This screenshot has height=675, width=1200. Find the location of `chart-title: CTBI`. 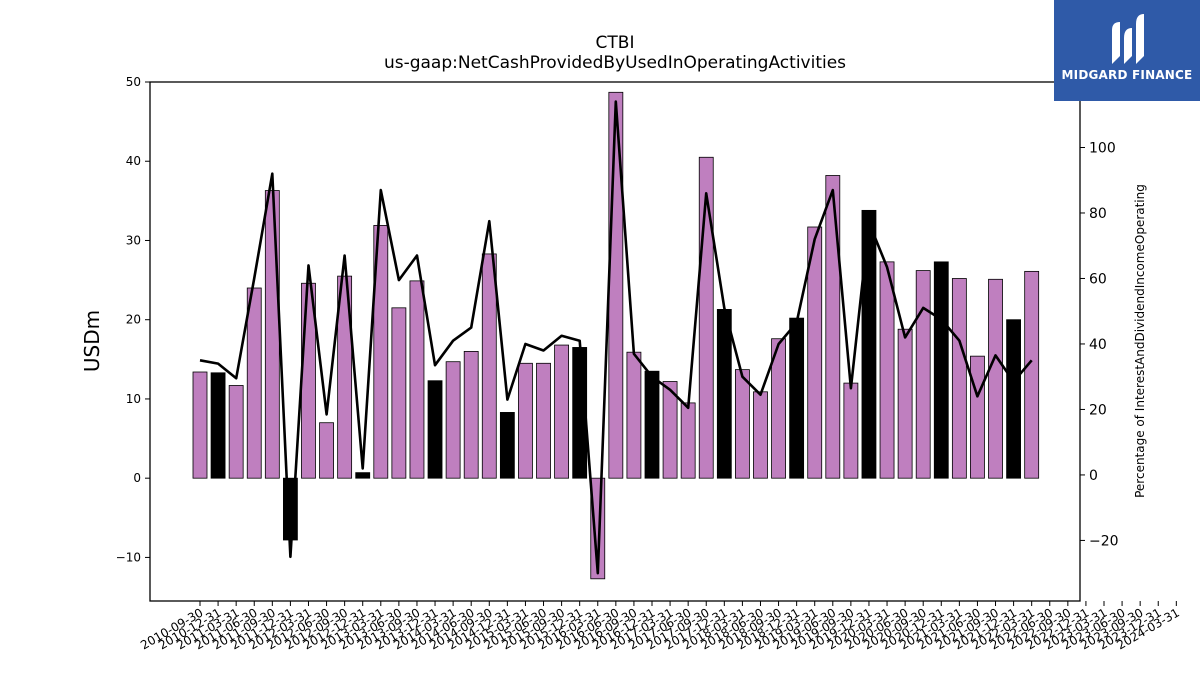

chart-title: CTBI is located at coordinates (615, 43).